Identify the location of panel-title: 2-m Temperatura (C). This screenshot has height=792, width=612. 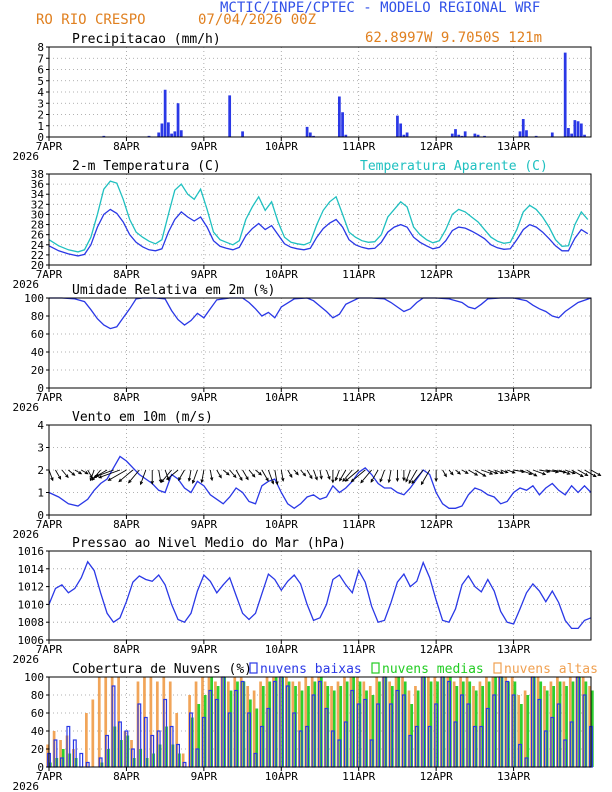
(146, 166).